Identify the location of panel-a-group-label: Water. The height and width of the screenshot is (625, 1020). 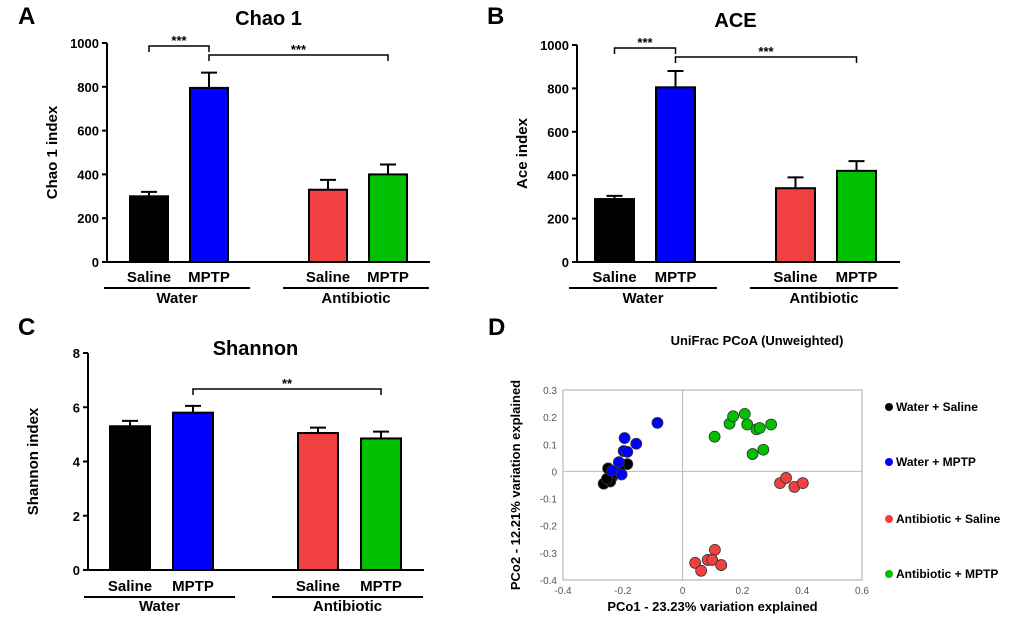
(176, 298).